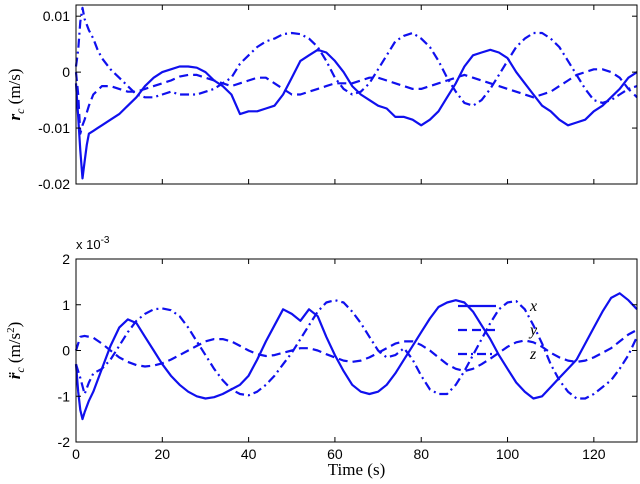 Image resolution: width=640 pixels, height=484 pixels. What do you see at coordinates (421, 454) in the screenshot?
I see `x-tick-label: 80` at bounding box center [421, 454].